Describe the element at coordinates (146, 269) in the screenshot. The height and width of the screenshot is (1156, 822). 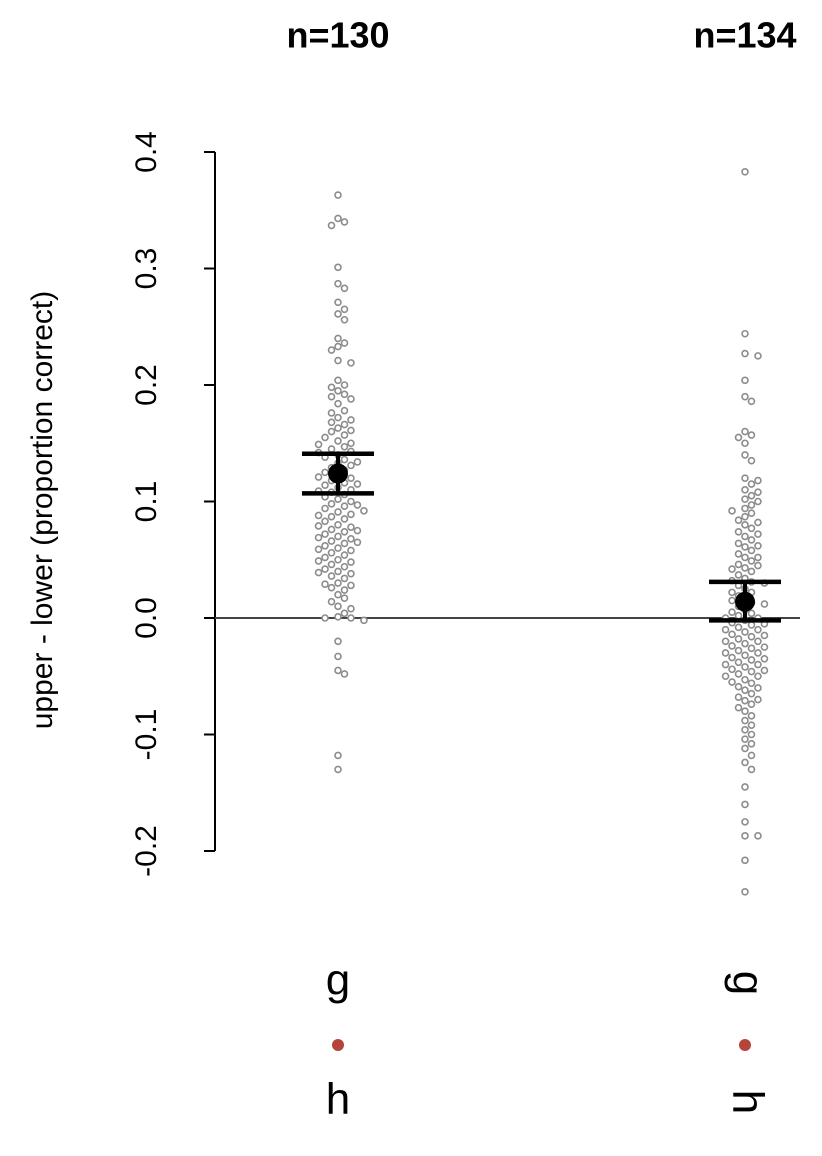
I see `y-tick-label: 0.3` at that location.